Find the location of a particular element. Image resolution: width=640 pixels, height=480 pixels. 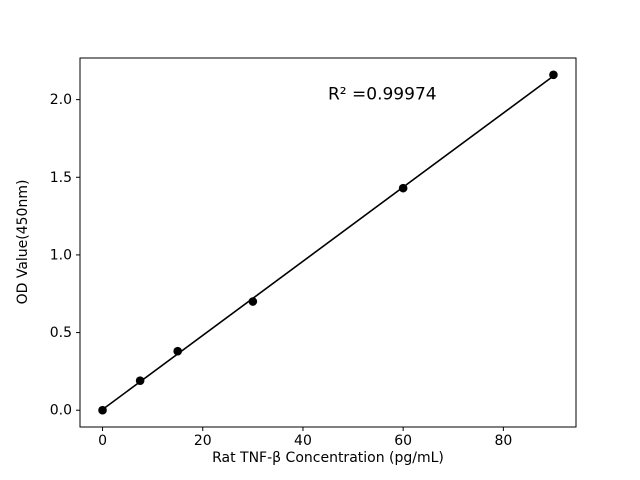

r-squared-annotation: R² =0.99974 is located at coordinates (382, 95).